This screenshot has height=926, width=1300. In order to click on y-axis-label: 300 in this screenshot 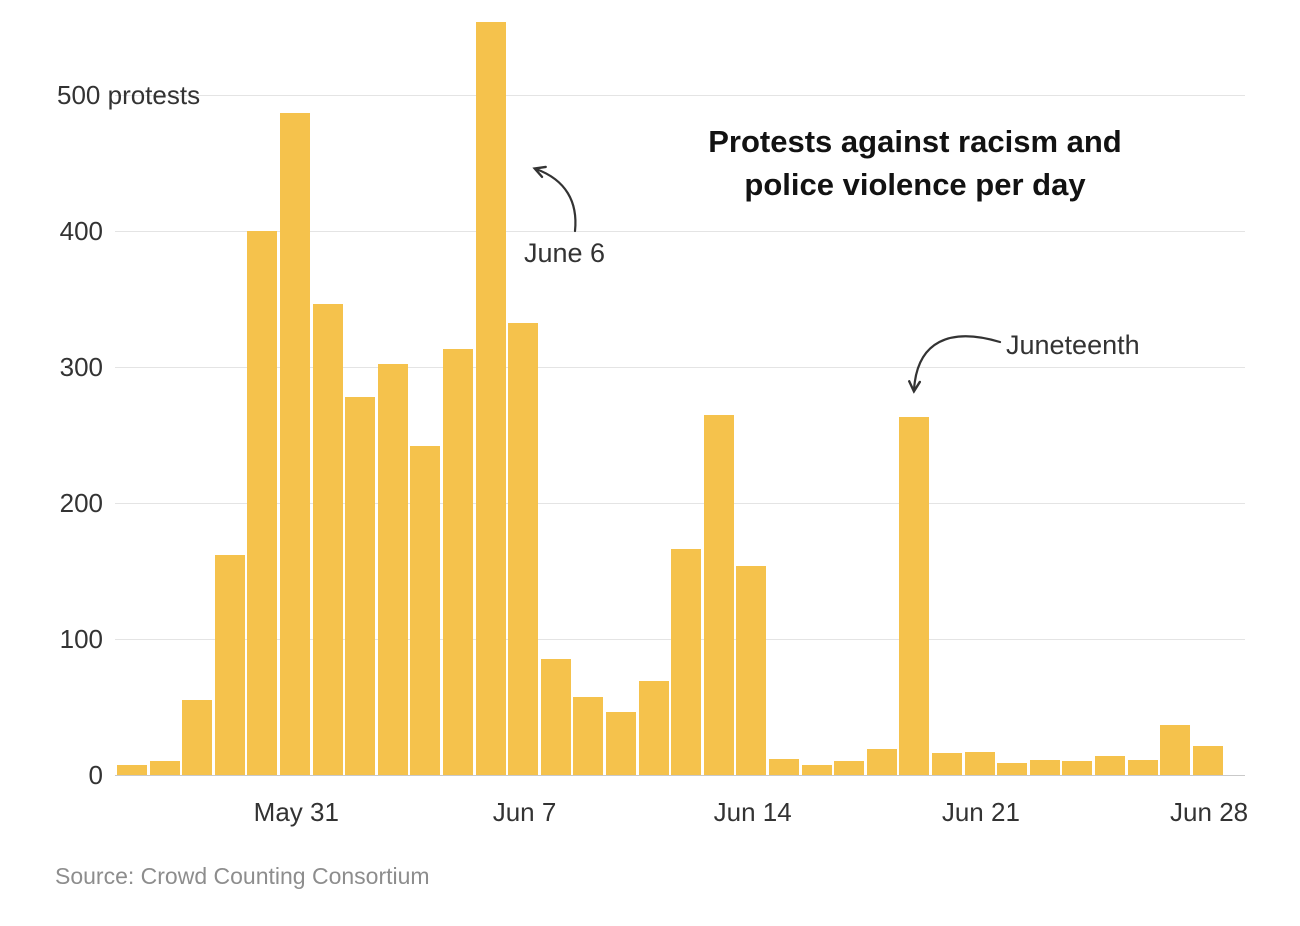, I will do `click(81, 367)`.